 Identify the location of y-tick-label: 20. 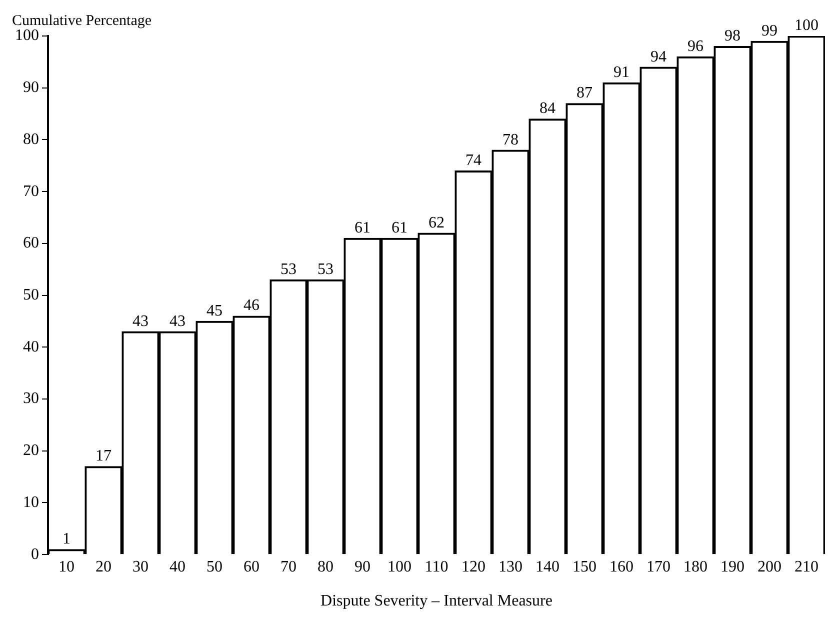
(31, 451).